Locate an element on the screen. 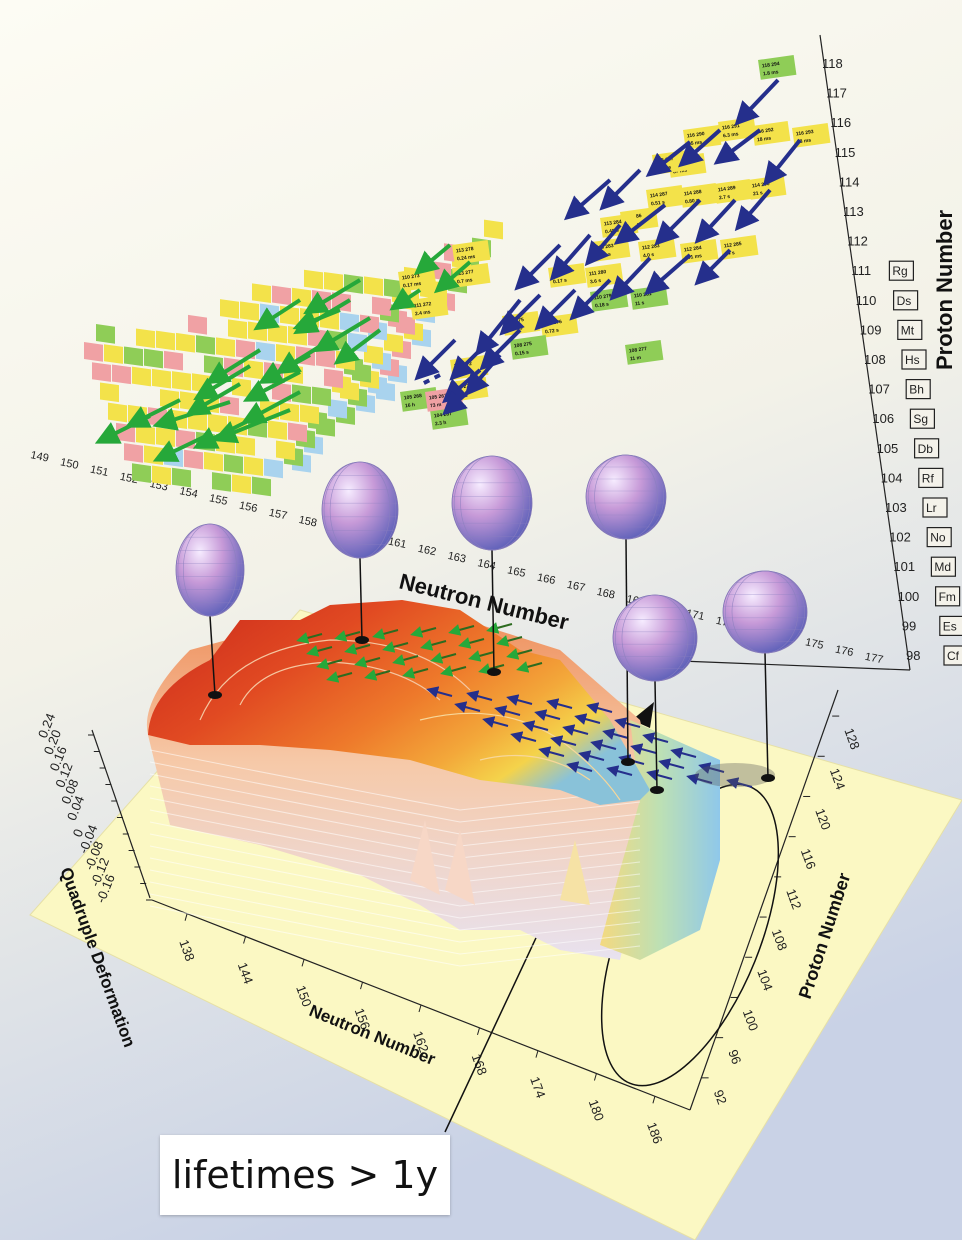  upper-proton-tick-label: 114 is located at coordinates (849, 181).